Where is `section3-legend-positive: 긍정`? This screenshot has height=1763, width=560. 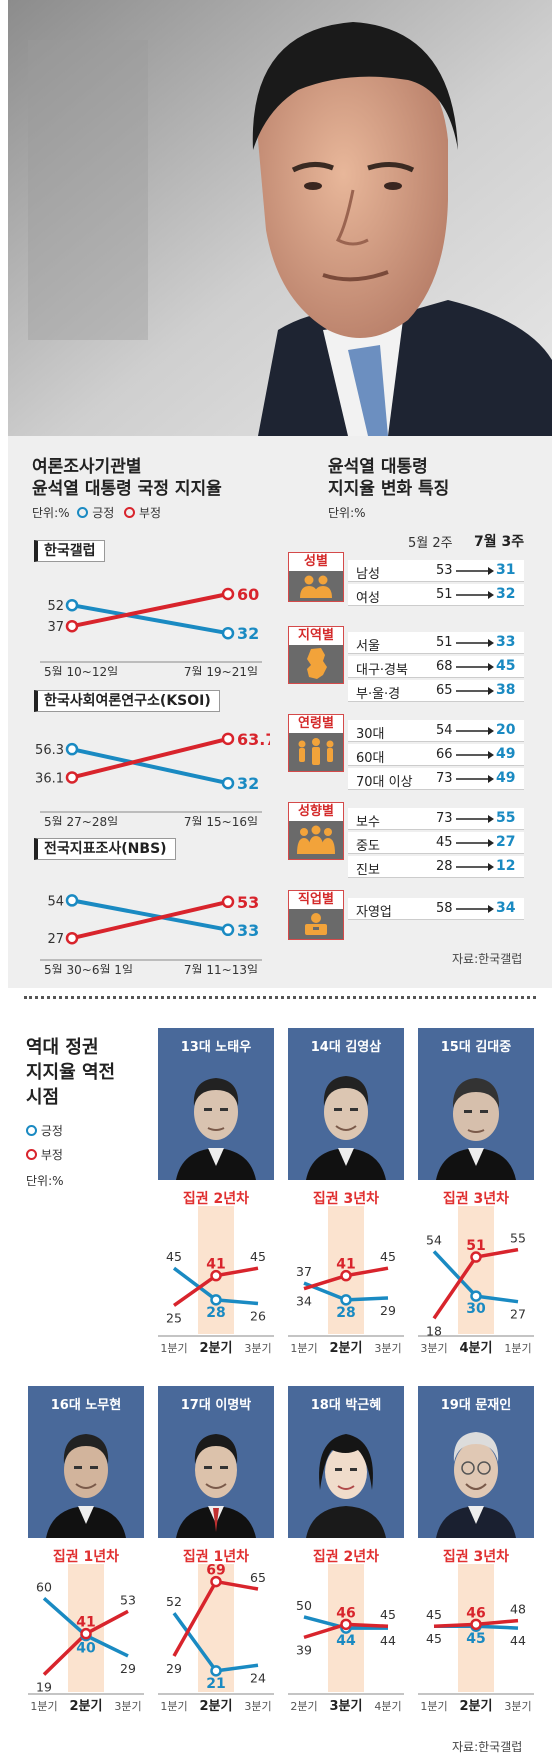 section3-legend-positive: 긍정 is located at coordinates (44, 1130).